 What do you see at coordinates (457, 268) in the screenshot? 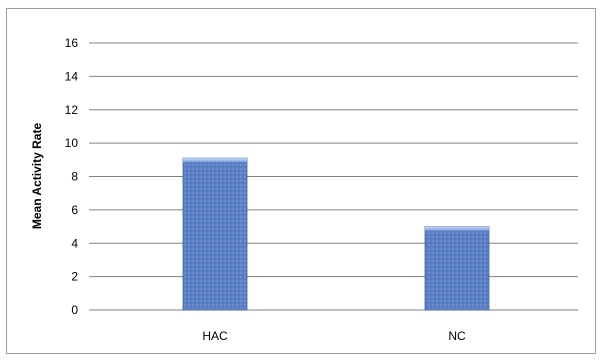
I see `bar-nc` at bounding box center [457, 268].